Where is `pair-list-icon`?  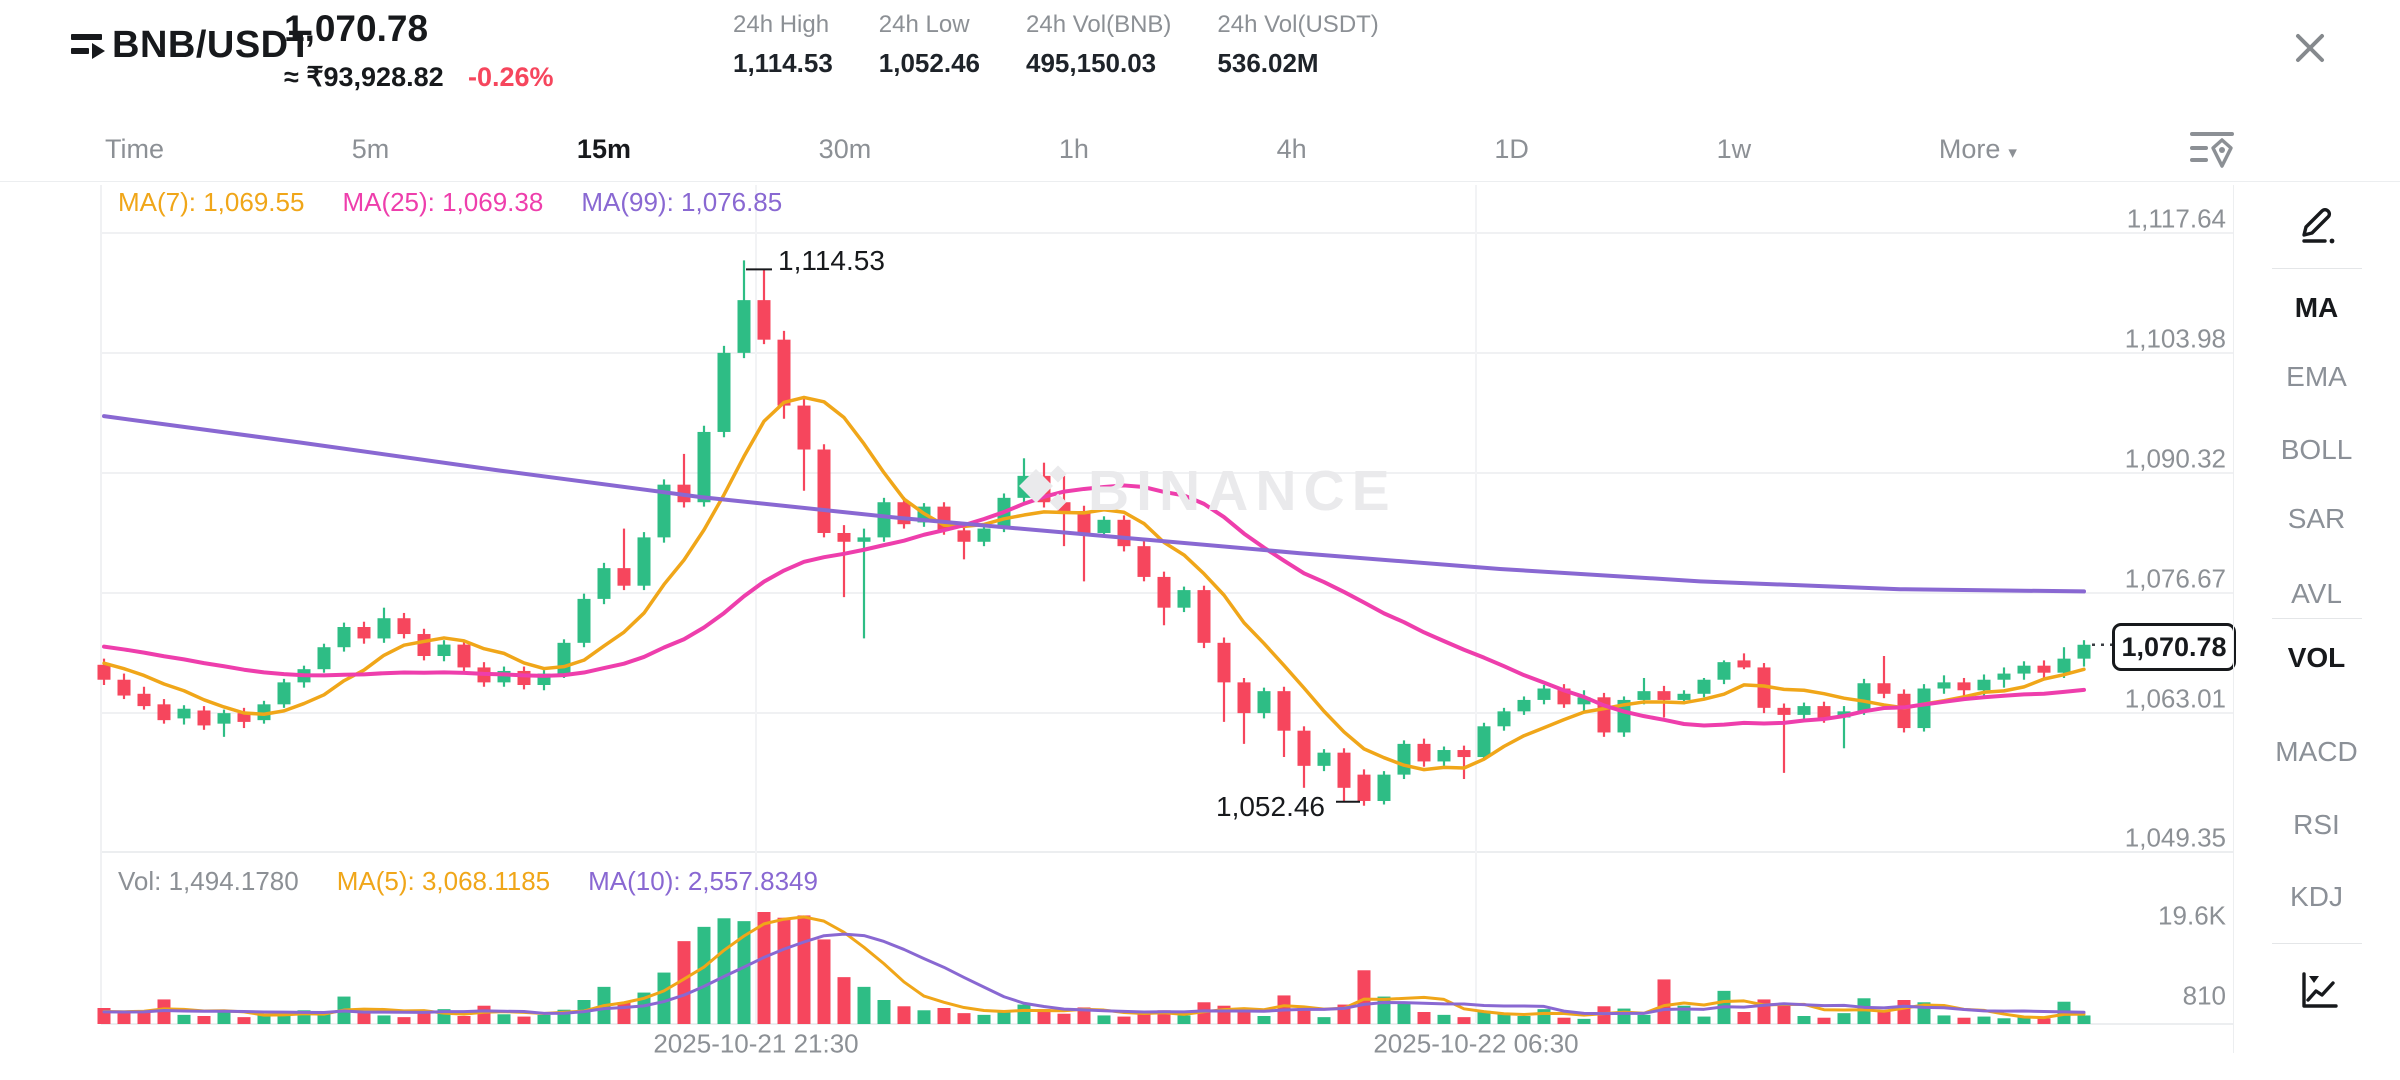 pair-list-icon is located at coordinates (88, 46).